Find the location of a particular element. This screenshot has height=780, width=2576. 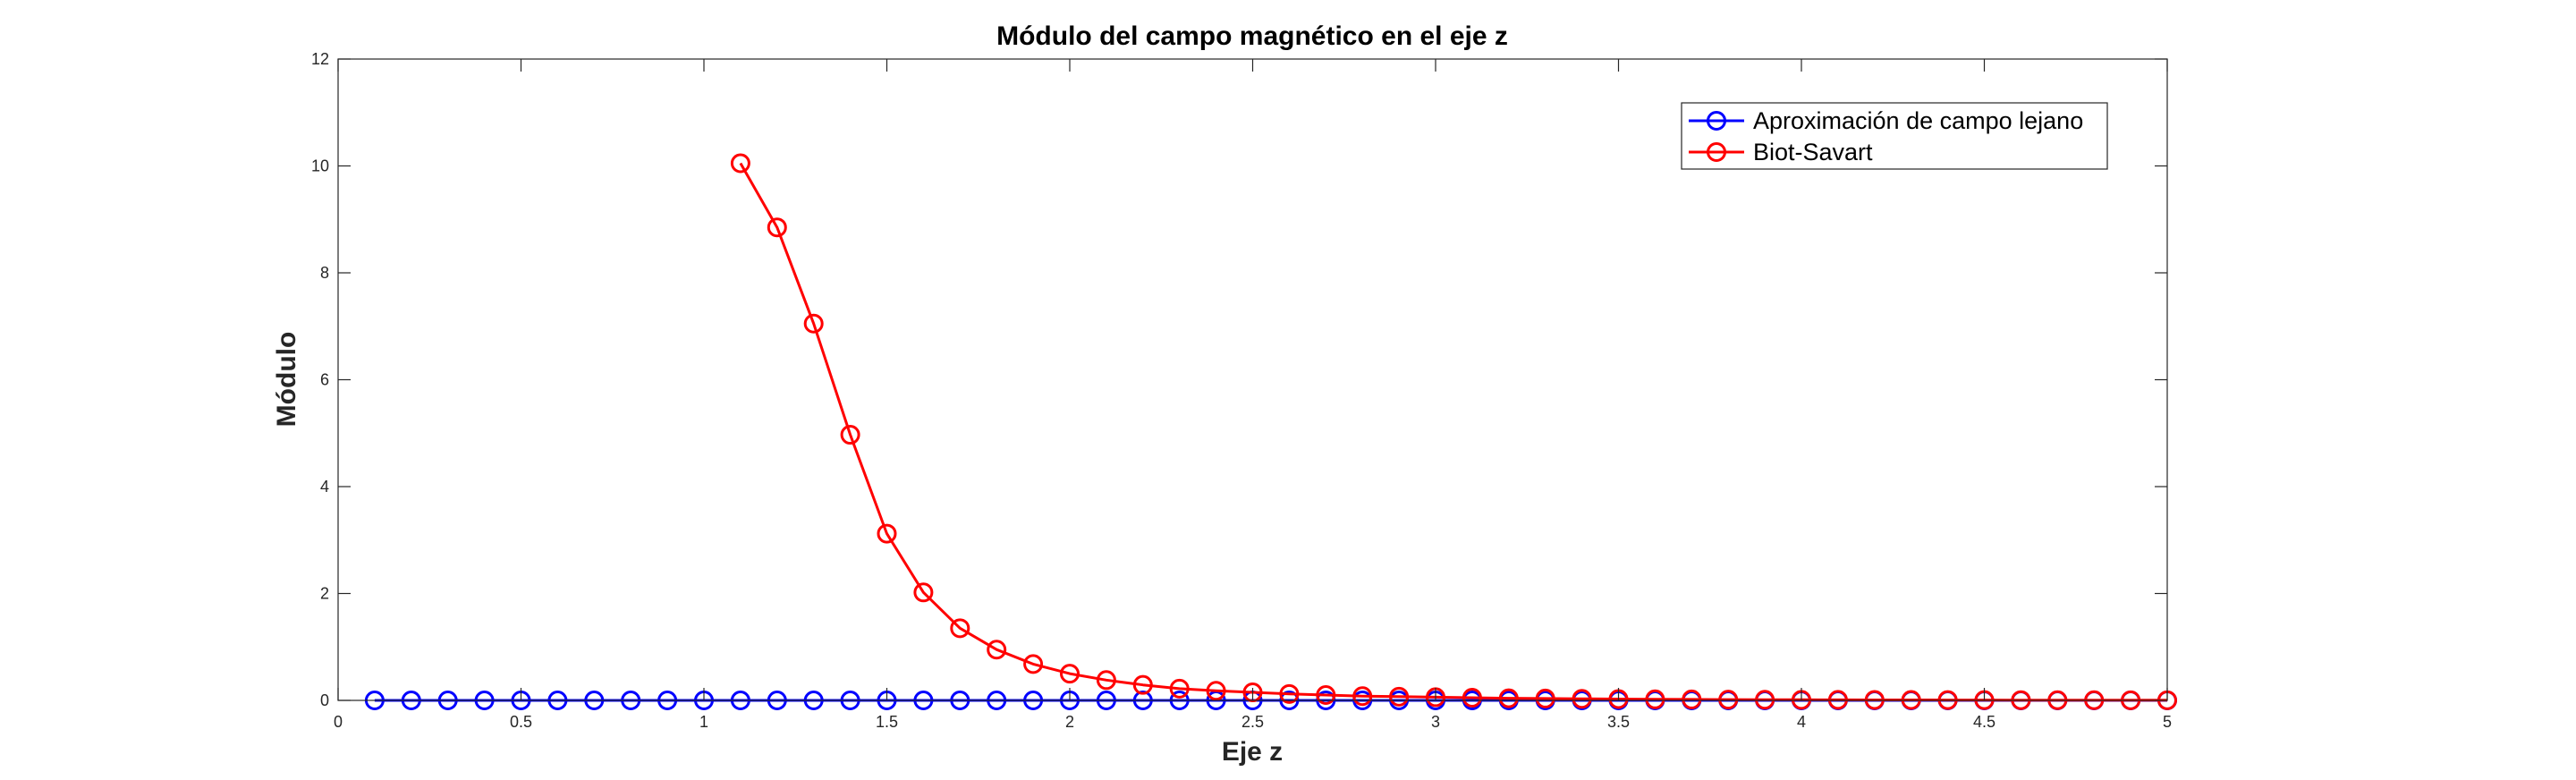

legend-label: Biot-Savart is located at coordinates (1813, 152).